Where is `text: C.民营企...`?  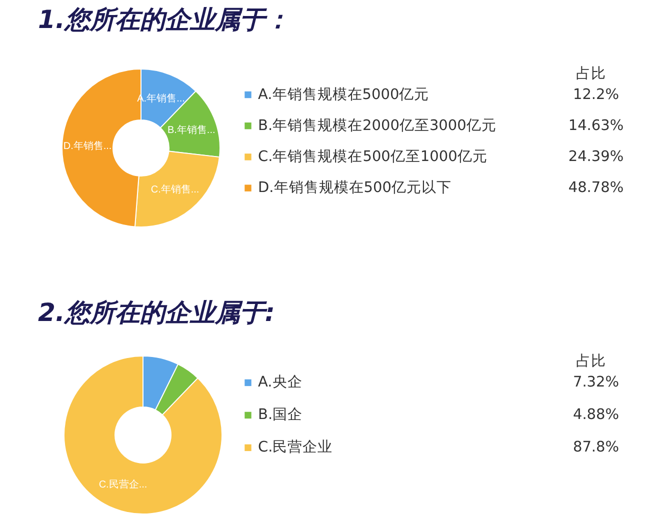 text: C.民营企... is located at coordinates (123, 485).